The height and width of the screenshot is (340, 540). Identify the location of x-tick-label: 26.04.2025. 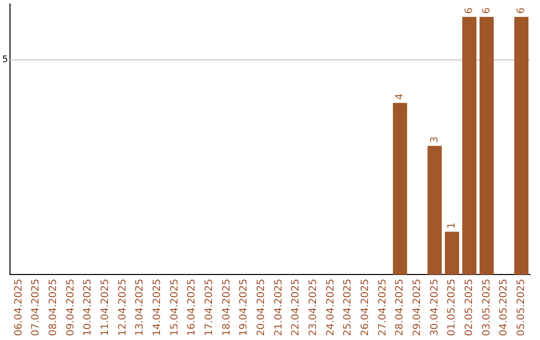
(365, 307).